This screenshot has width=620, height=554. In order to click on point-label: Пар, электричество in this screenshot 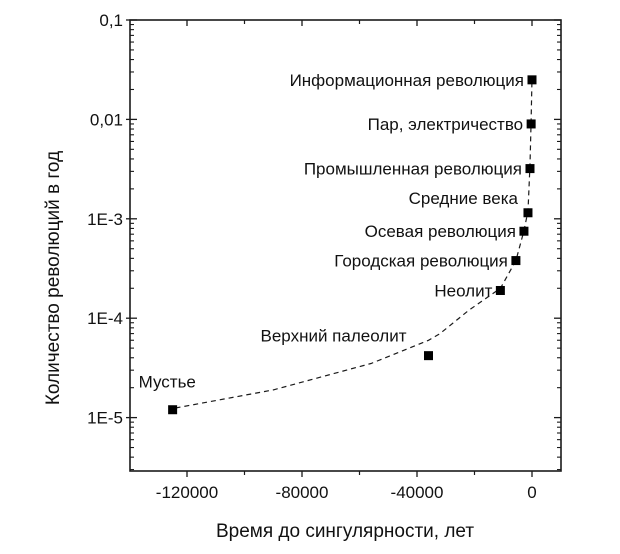, I will do `click(446, 124)`.